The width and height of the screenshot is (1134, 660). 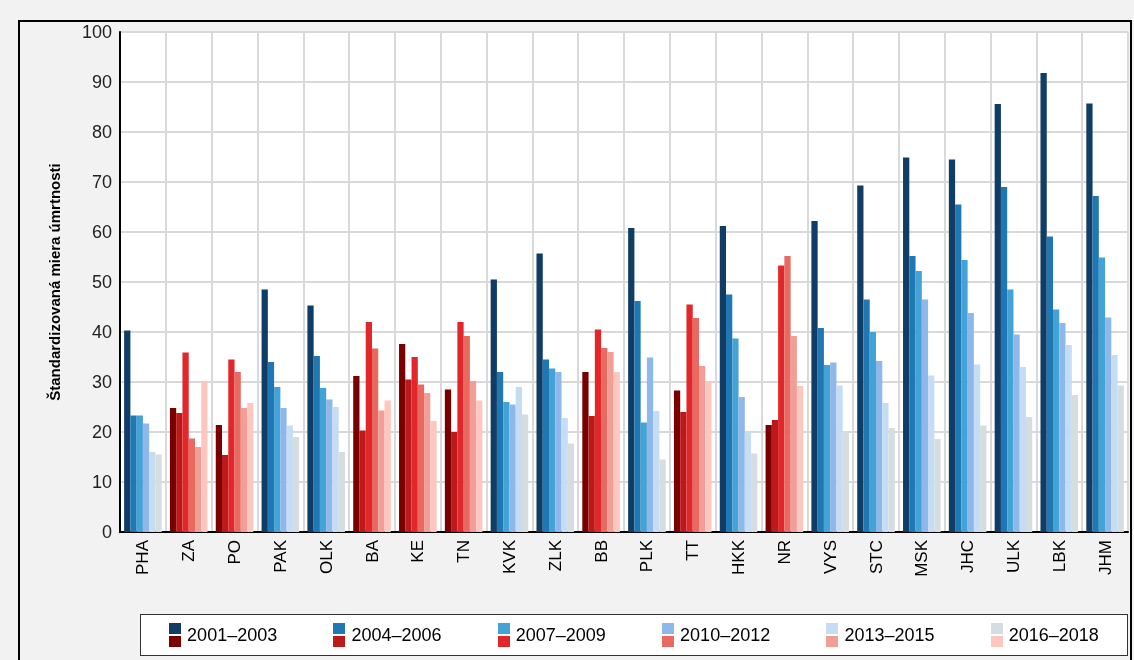 What do you see at coordinates (418, 551) in the screenshot?
I see `x-tick-label: KE` at bounding box center [418, 551].